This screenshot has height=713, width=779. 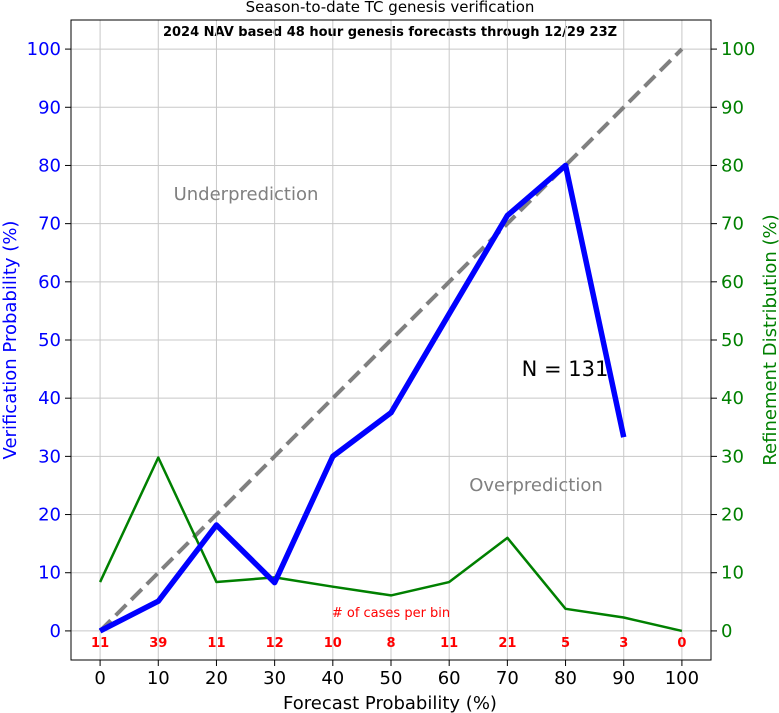 I want to click on x-tick-label: 40, so click(x=332, y=678).